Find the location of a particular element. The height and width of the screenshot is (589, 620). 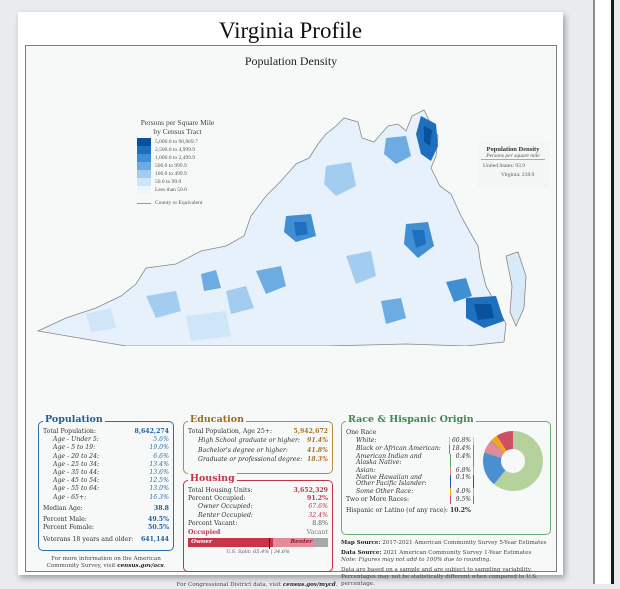

acs-link: census.gov/acs is located at coordinates (140, 566).